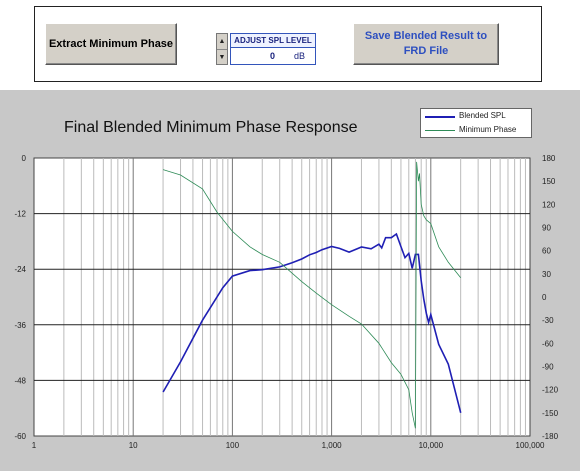 Image resolution: width=580 pixels, height=471 pixels. What do you see at coordinates (20, 325) in the screenshot?
I see `y-left-tick-label: -36` at bounding box center [20, 325].